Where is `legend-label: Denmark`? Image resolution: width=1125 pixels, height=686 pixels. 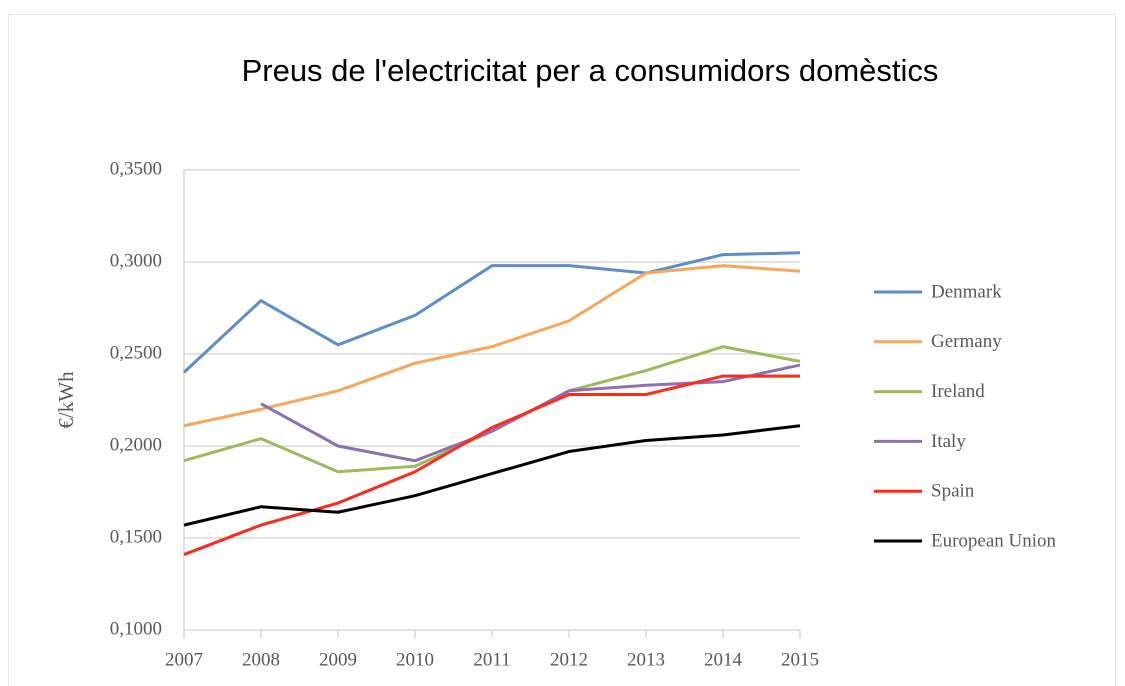 legend-label: Denmark is located at coordinates (966, 291).